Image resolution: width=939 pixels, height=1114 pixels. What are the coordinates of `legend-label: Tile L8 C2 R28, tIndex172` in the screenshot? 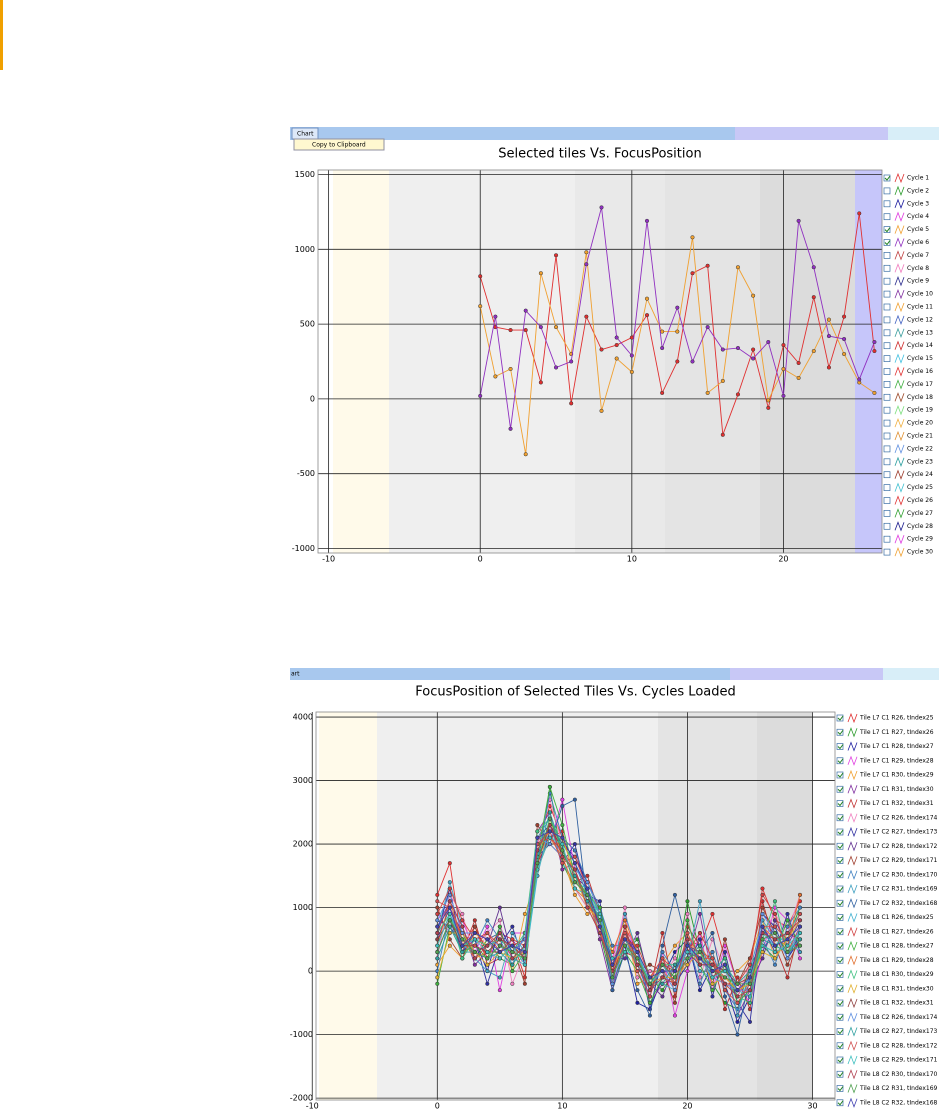 It's located at (898, 1045).